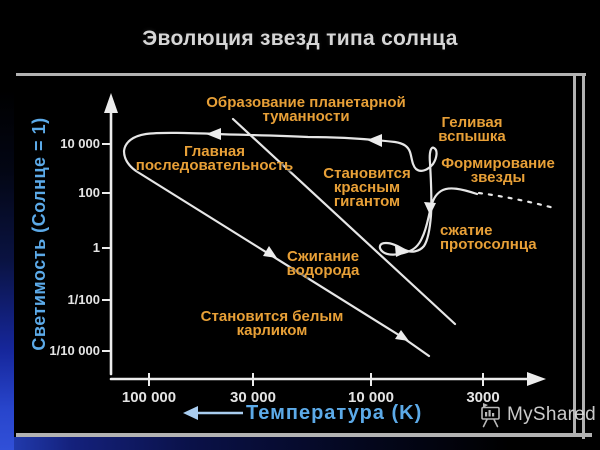  I want to click on annotation-main-sequence: Главная последовательность, so click(214, 158).